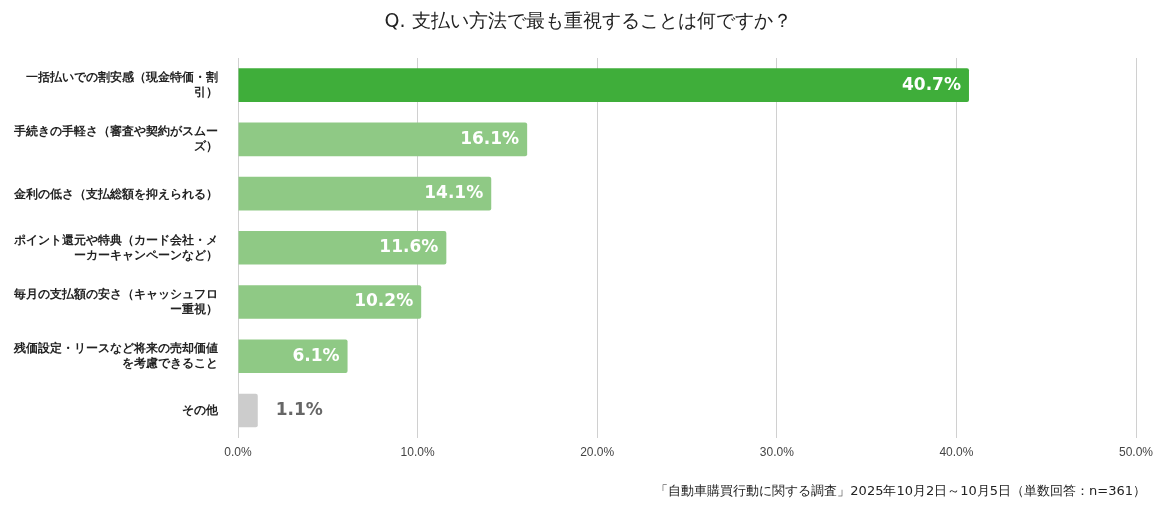  Describe the element at coordinates (588, 20) in the screenshot. I see `chart-title: Q. 支払い方法で最も重視することは何ですか？` at that location.